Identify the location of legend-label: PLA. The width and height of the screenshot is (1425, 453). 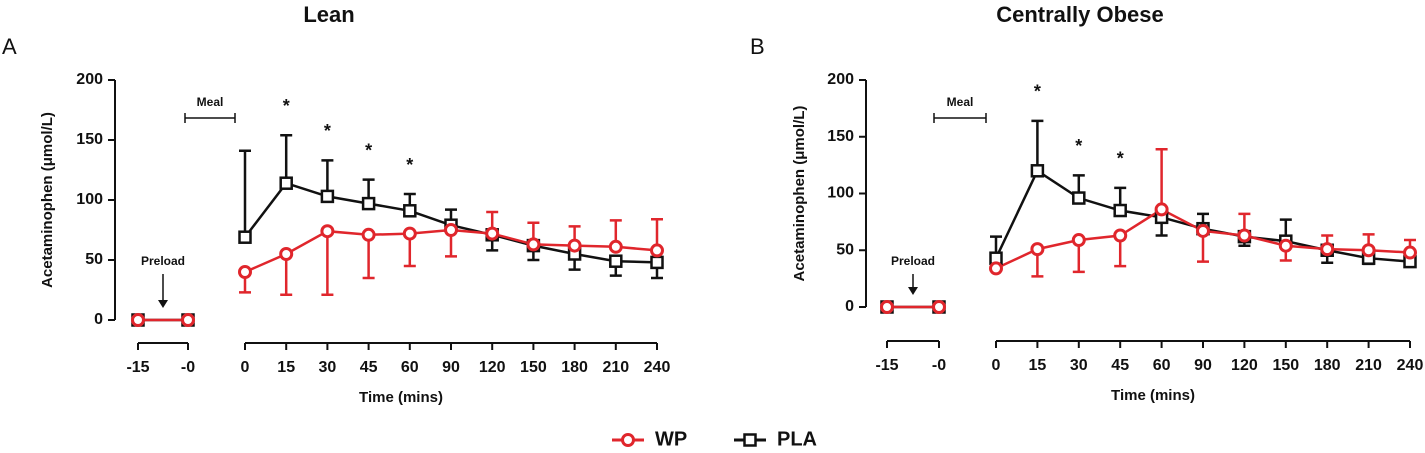
(797, 439).